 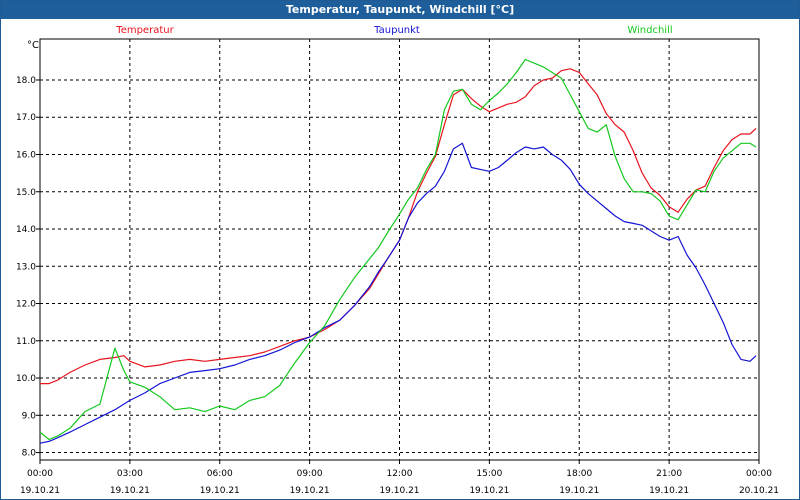 I want to click on y-tick-label: 14.0, so click(x=26, y=230).